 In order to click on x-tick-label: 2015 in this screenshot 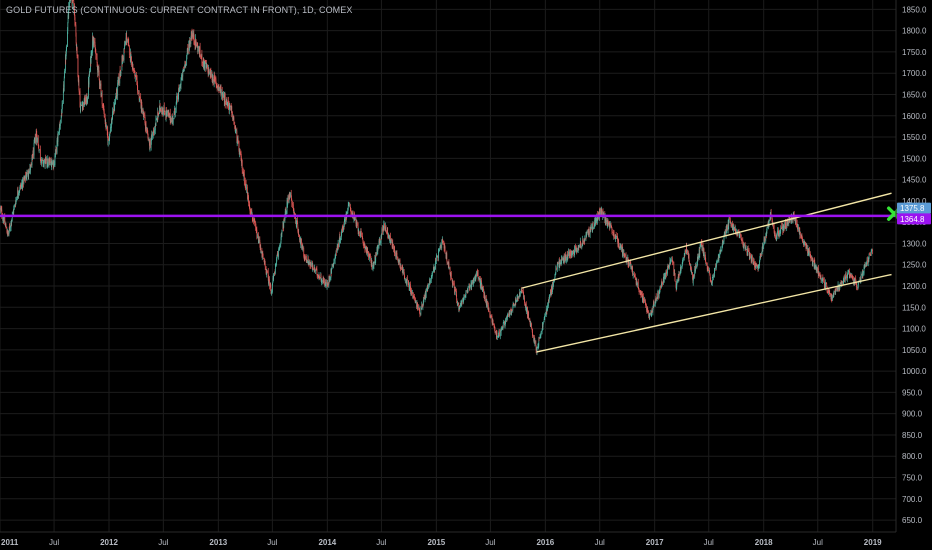, I will do `click(436, 542)`.